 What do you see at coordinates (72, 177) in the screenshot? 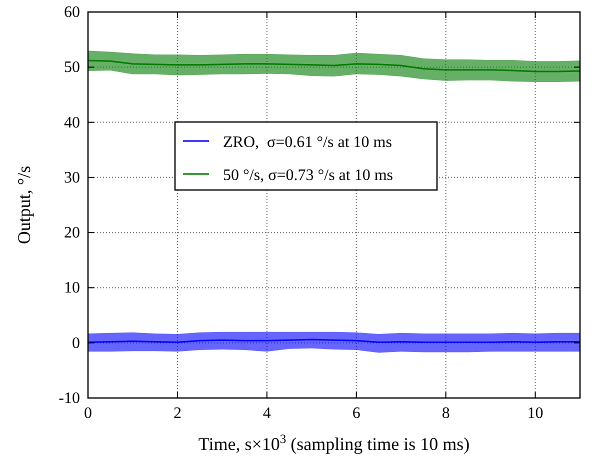
I see `y-tick-label: 30` at bounding box center [72, 177].